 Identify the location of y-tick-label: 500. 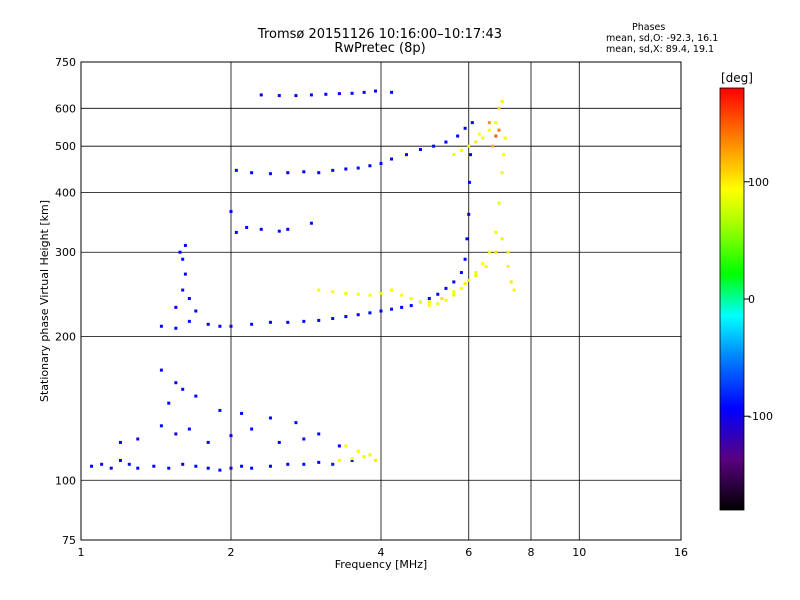
(65, 146).